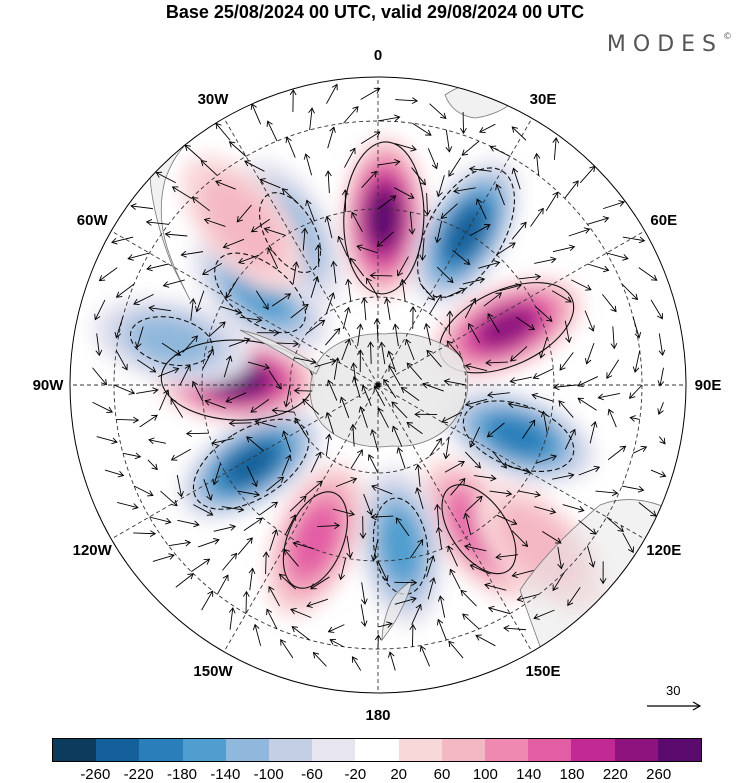  I want to click on longitude-label: 90W, so click(49, 385).